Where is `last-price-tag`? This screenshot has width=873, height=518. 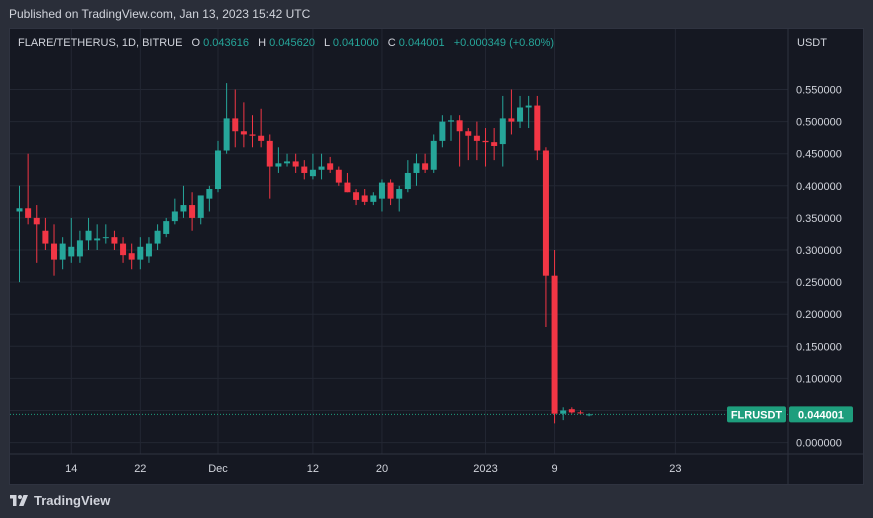 last-price-tag is located at coordinates (821, 414).